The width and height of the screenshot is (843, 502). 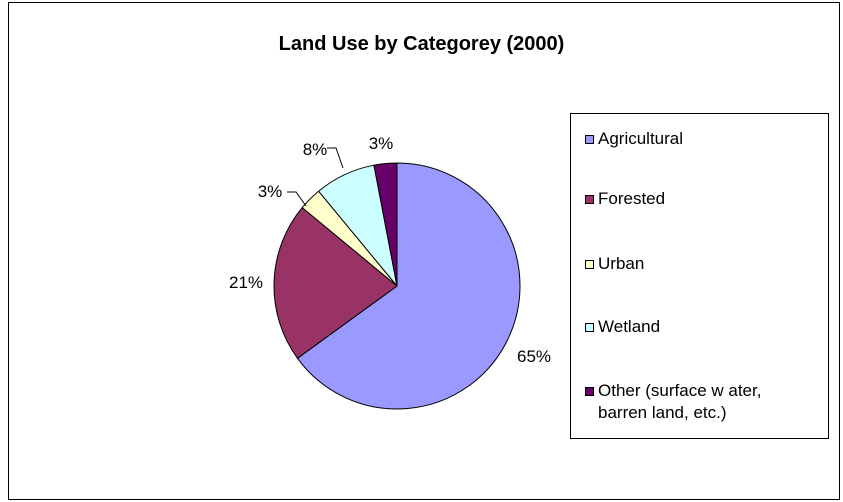 What do you see at coordinates (629, 326) in the screenshot?
I see `legend-label: Wetland` at bounding box center [629, 326].